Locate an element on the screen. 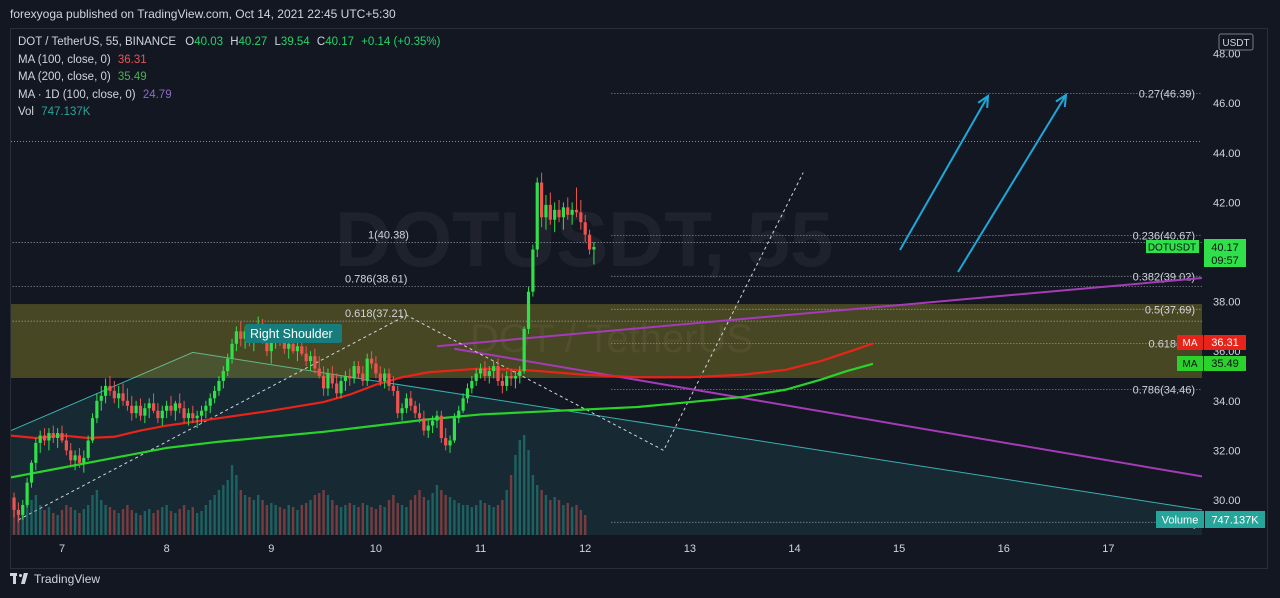 The height and width of the screenshot is (598, 1280). price-badge-symbol: DOTUSDT is located at coordinates (1172, 248).